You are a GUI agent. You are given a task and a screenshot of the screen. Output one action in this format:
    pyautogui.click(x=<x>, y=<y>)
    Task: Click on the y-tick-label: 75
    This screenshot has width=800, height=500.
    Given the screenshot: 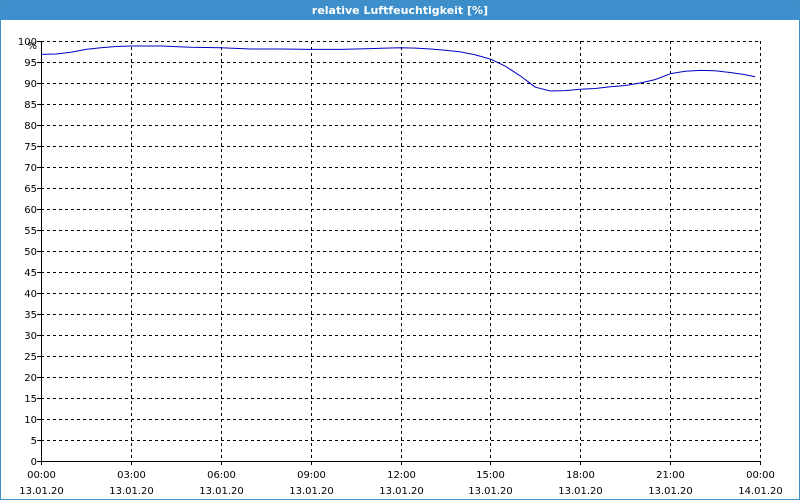 What is the action you would take?
    pyautogui.click(x=30, y=147)
    